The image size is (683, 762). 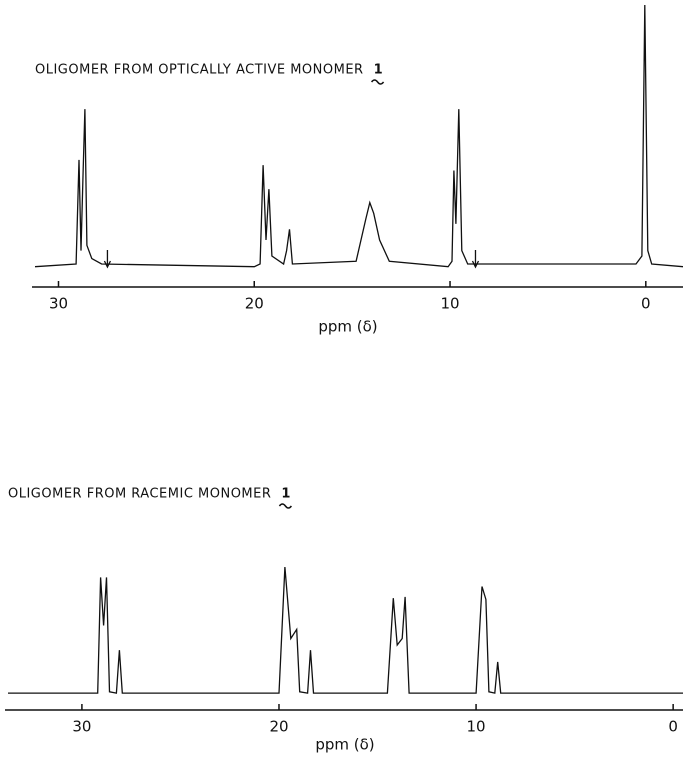 What do you see at coordinates (199, 70) in the screenshot?
I see `chart-title: OLIGOMER FROM OPTICALLY ACTIVE MONOMER` at bounding box center [199, 70].